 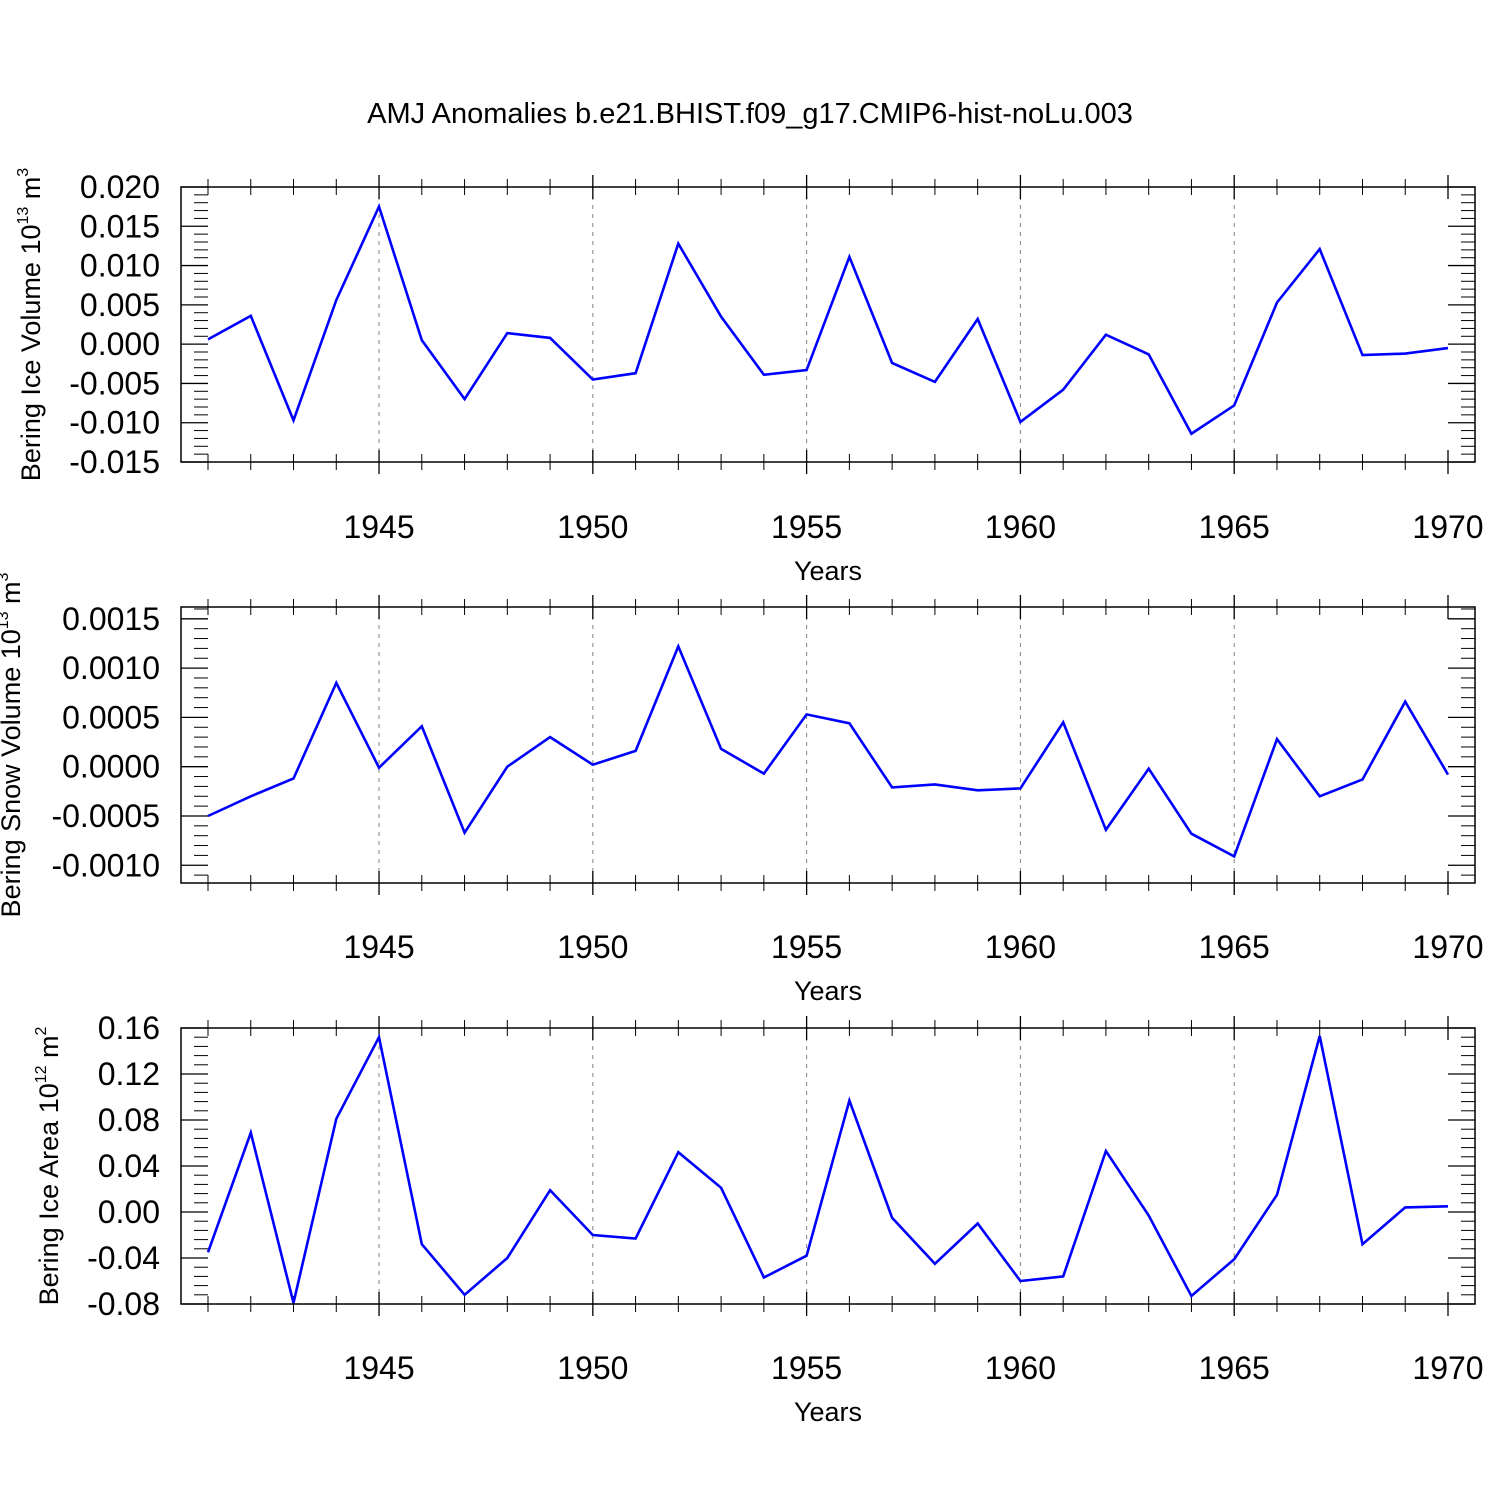 I want to click on panel-ice-volume-series, so click(x=828, y=319).